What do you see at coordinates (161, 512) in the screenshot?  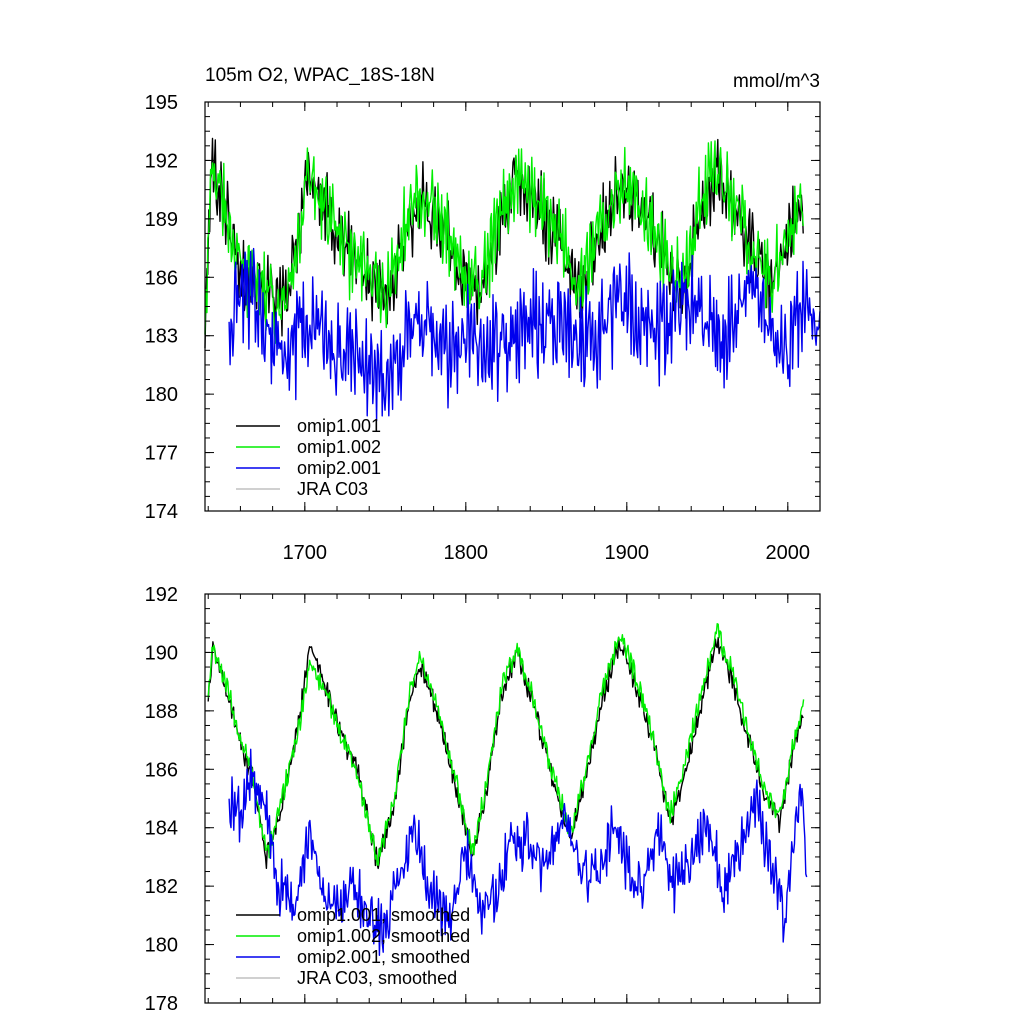 I see `top-y-tick-label: 174` at bounding box center [161, 512].